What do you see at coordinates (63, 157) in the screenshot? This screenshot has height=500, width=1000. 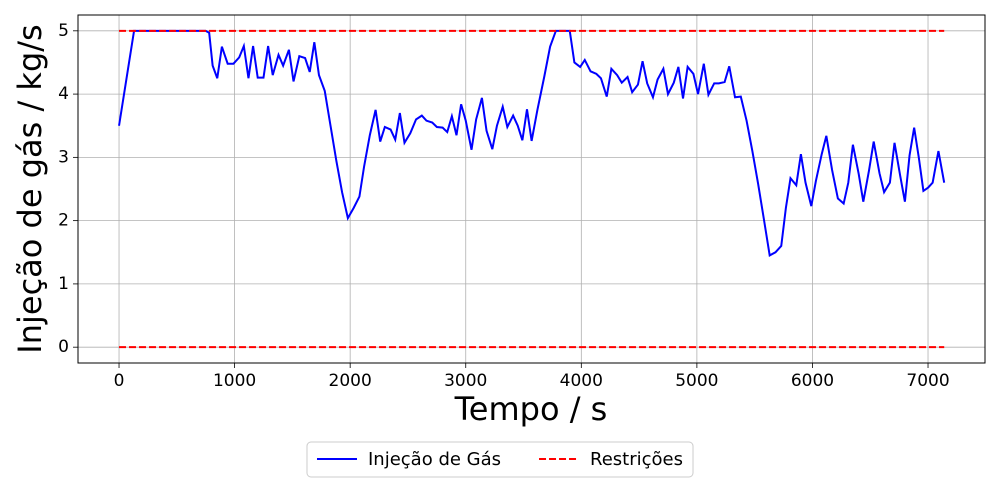 I see `y-tick-label: 3` at bounding box center [63, 157].